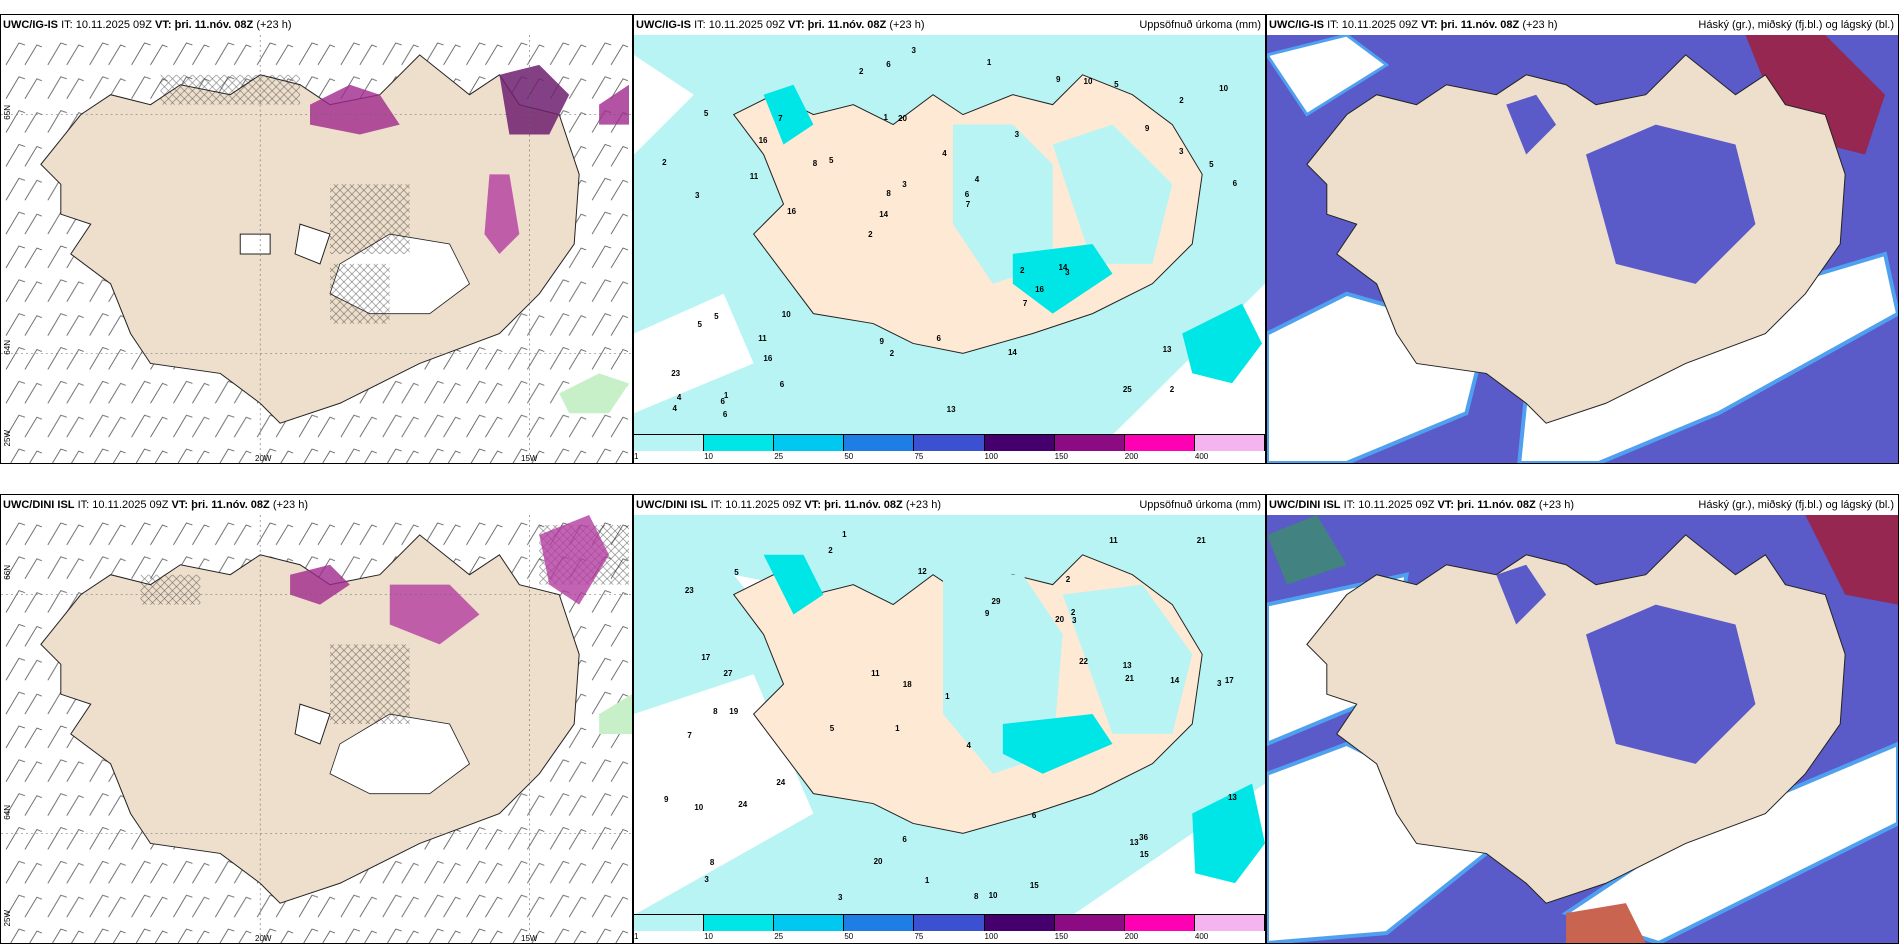 Image resolution: width=1900 pixels, height=950 pixels. Describe the element at coordinates (919, 936) in the screenshot. I see `legend-tick: 75` at that location.